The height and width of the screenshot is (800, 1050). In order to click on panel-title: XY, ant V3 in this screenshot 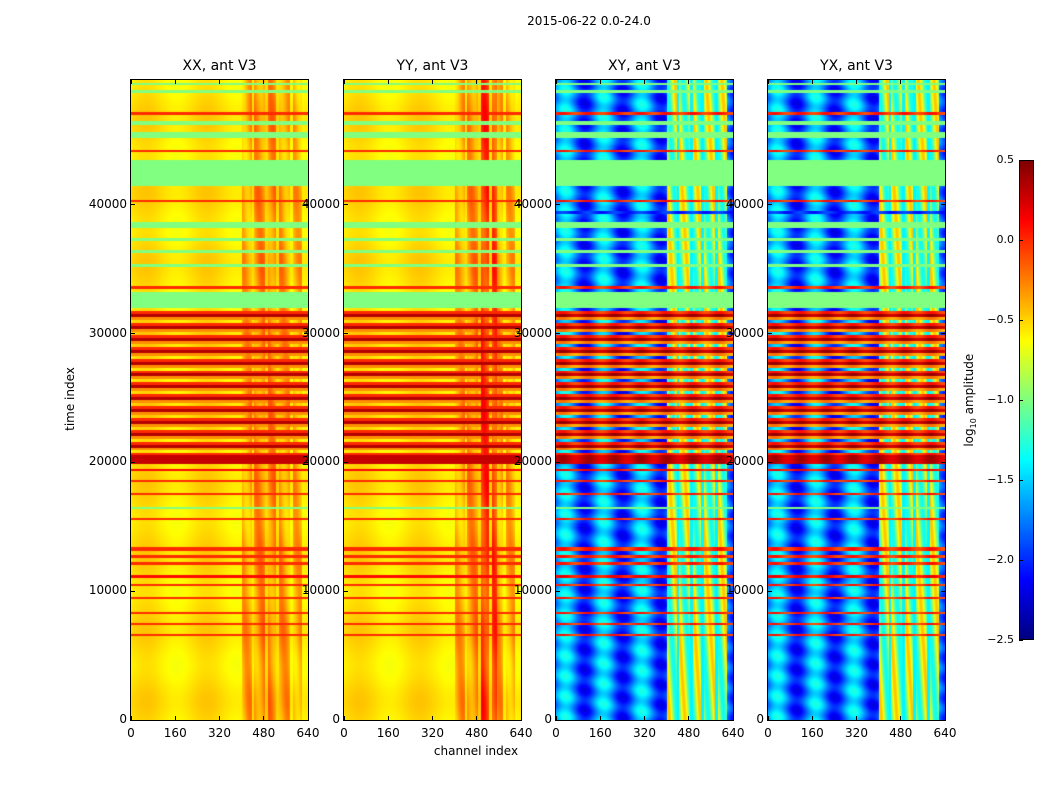, I will do `click(644, 66)`.